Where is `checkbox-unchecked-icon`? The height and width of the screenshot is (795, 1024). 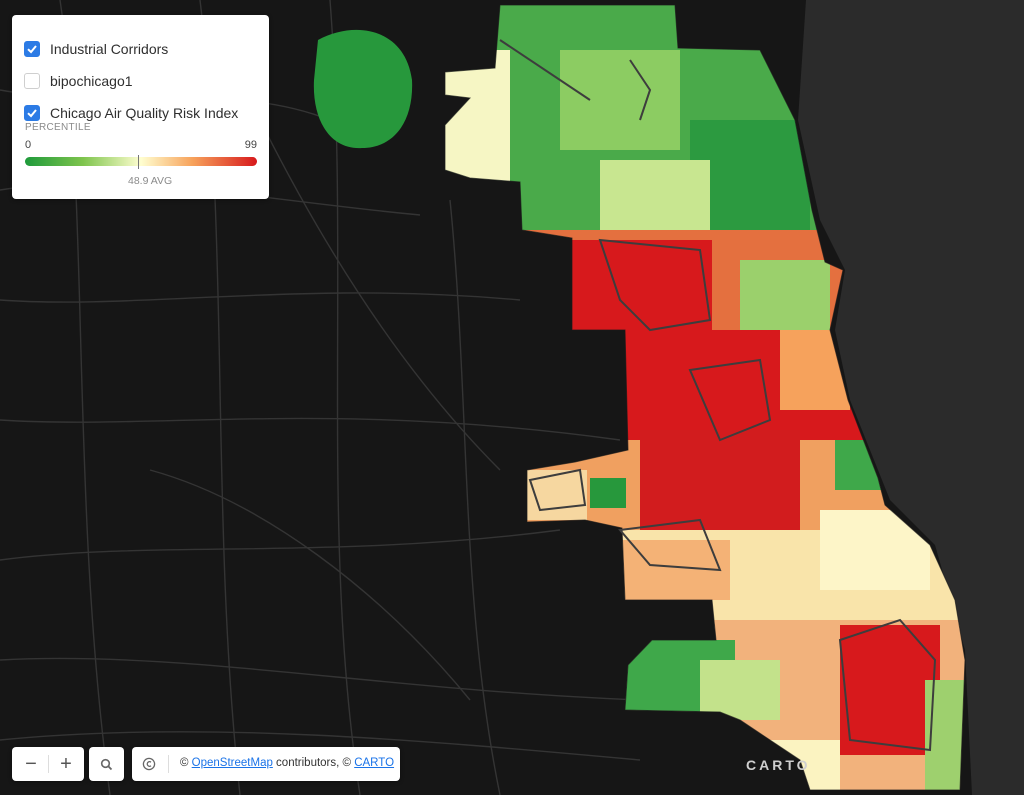
checkbox-unchecked-icon is located at coordinates (32, 81).